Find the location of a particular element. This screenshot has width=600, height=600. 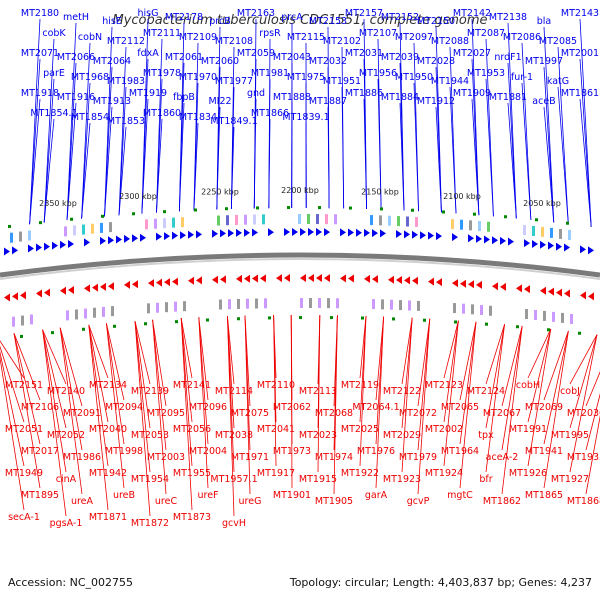

gene-label-mt1942: MT1942 is located at coordinates (108, 473).